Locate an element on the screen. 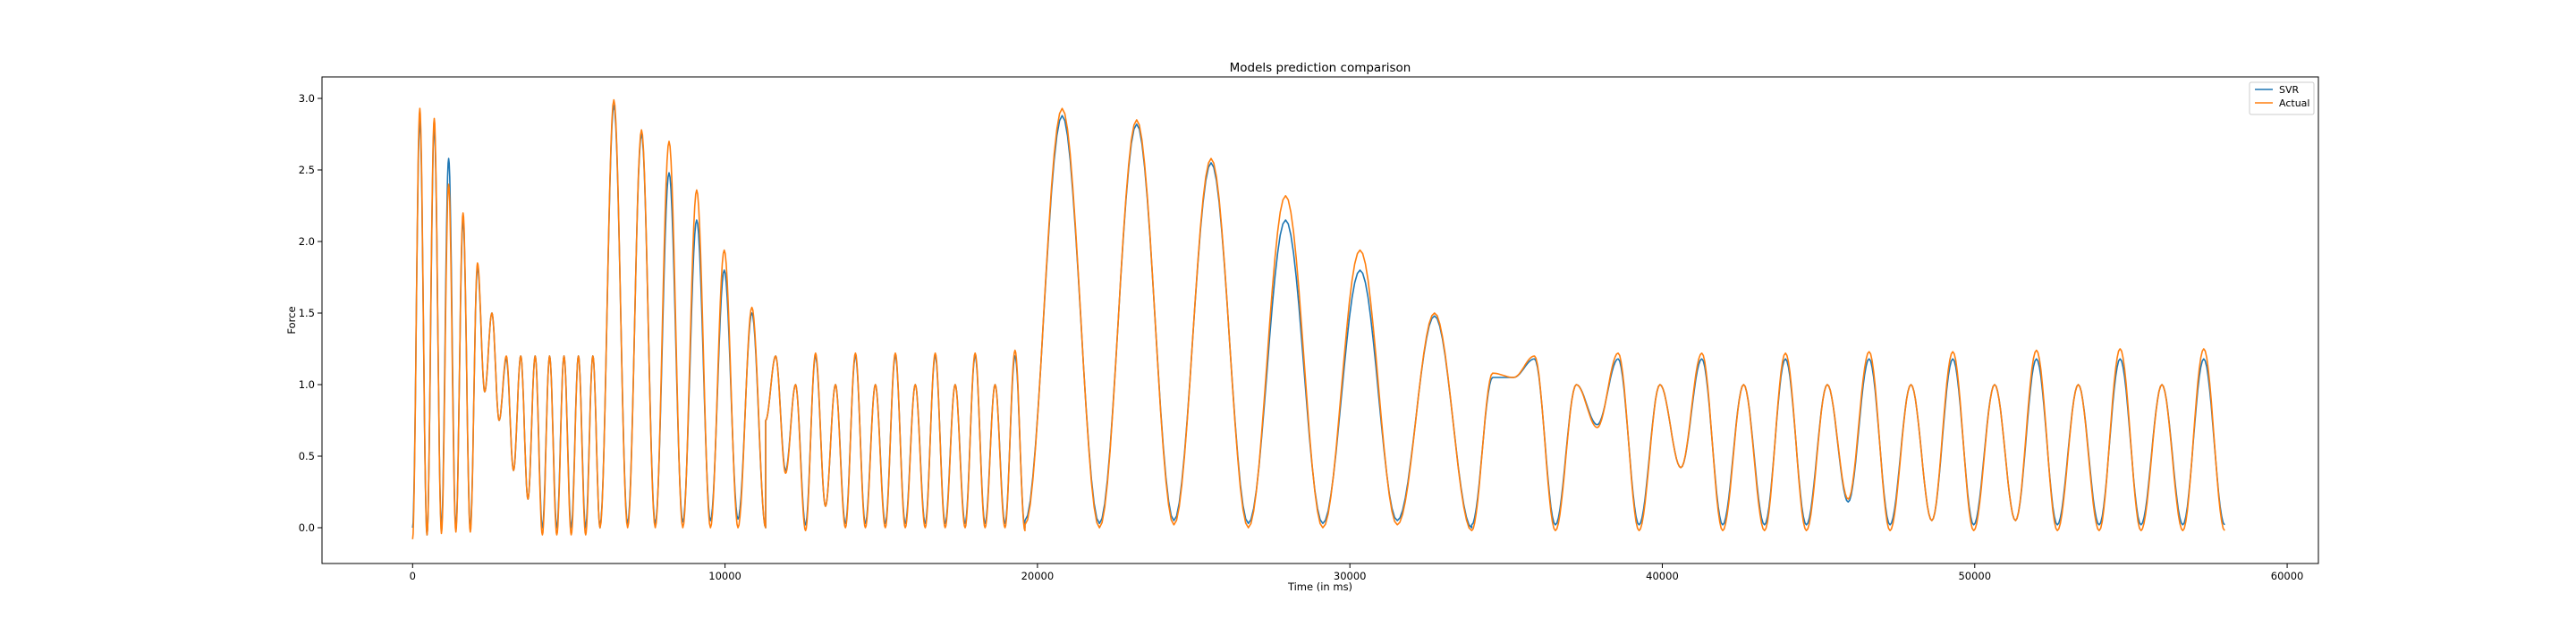 The width and height of the screenshot is (2576, 644). x-tick-label: 40000 is located at coordinates (1662, 576).